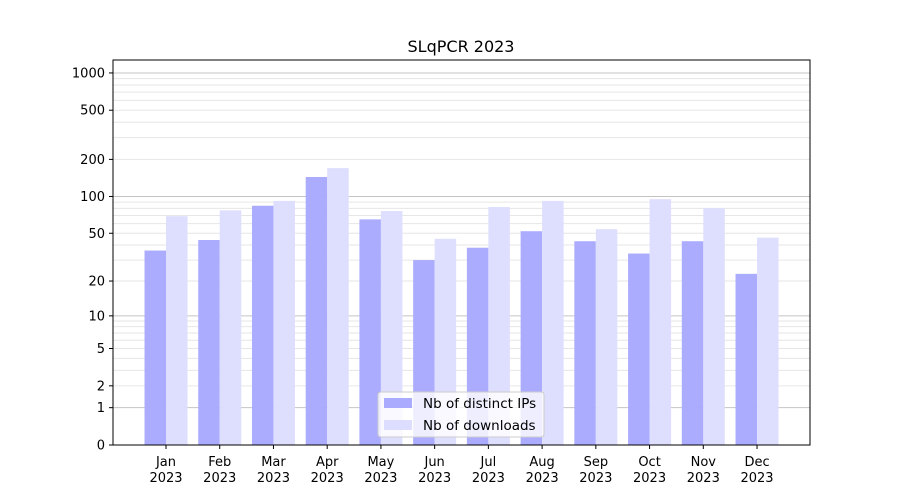 This screenshot has height=504, width=900. What do you see at coordinates (273, 462) in the screenshot?
I see `x-tick-label: Mar` at bounding box center [273, 462].